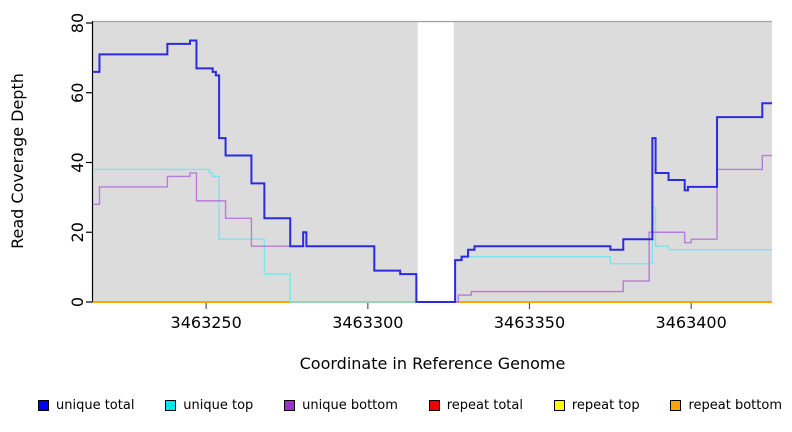 The image size is (792, 432). What do you see at coordinates (367, 322) in the screenshot?
I see `x-tick-label: 3463300` at bounding box center [367, 322].